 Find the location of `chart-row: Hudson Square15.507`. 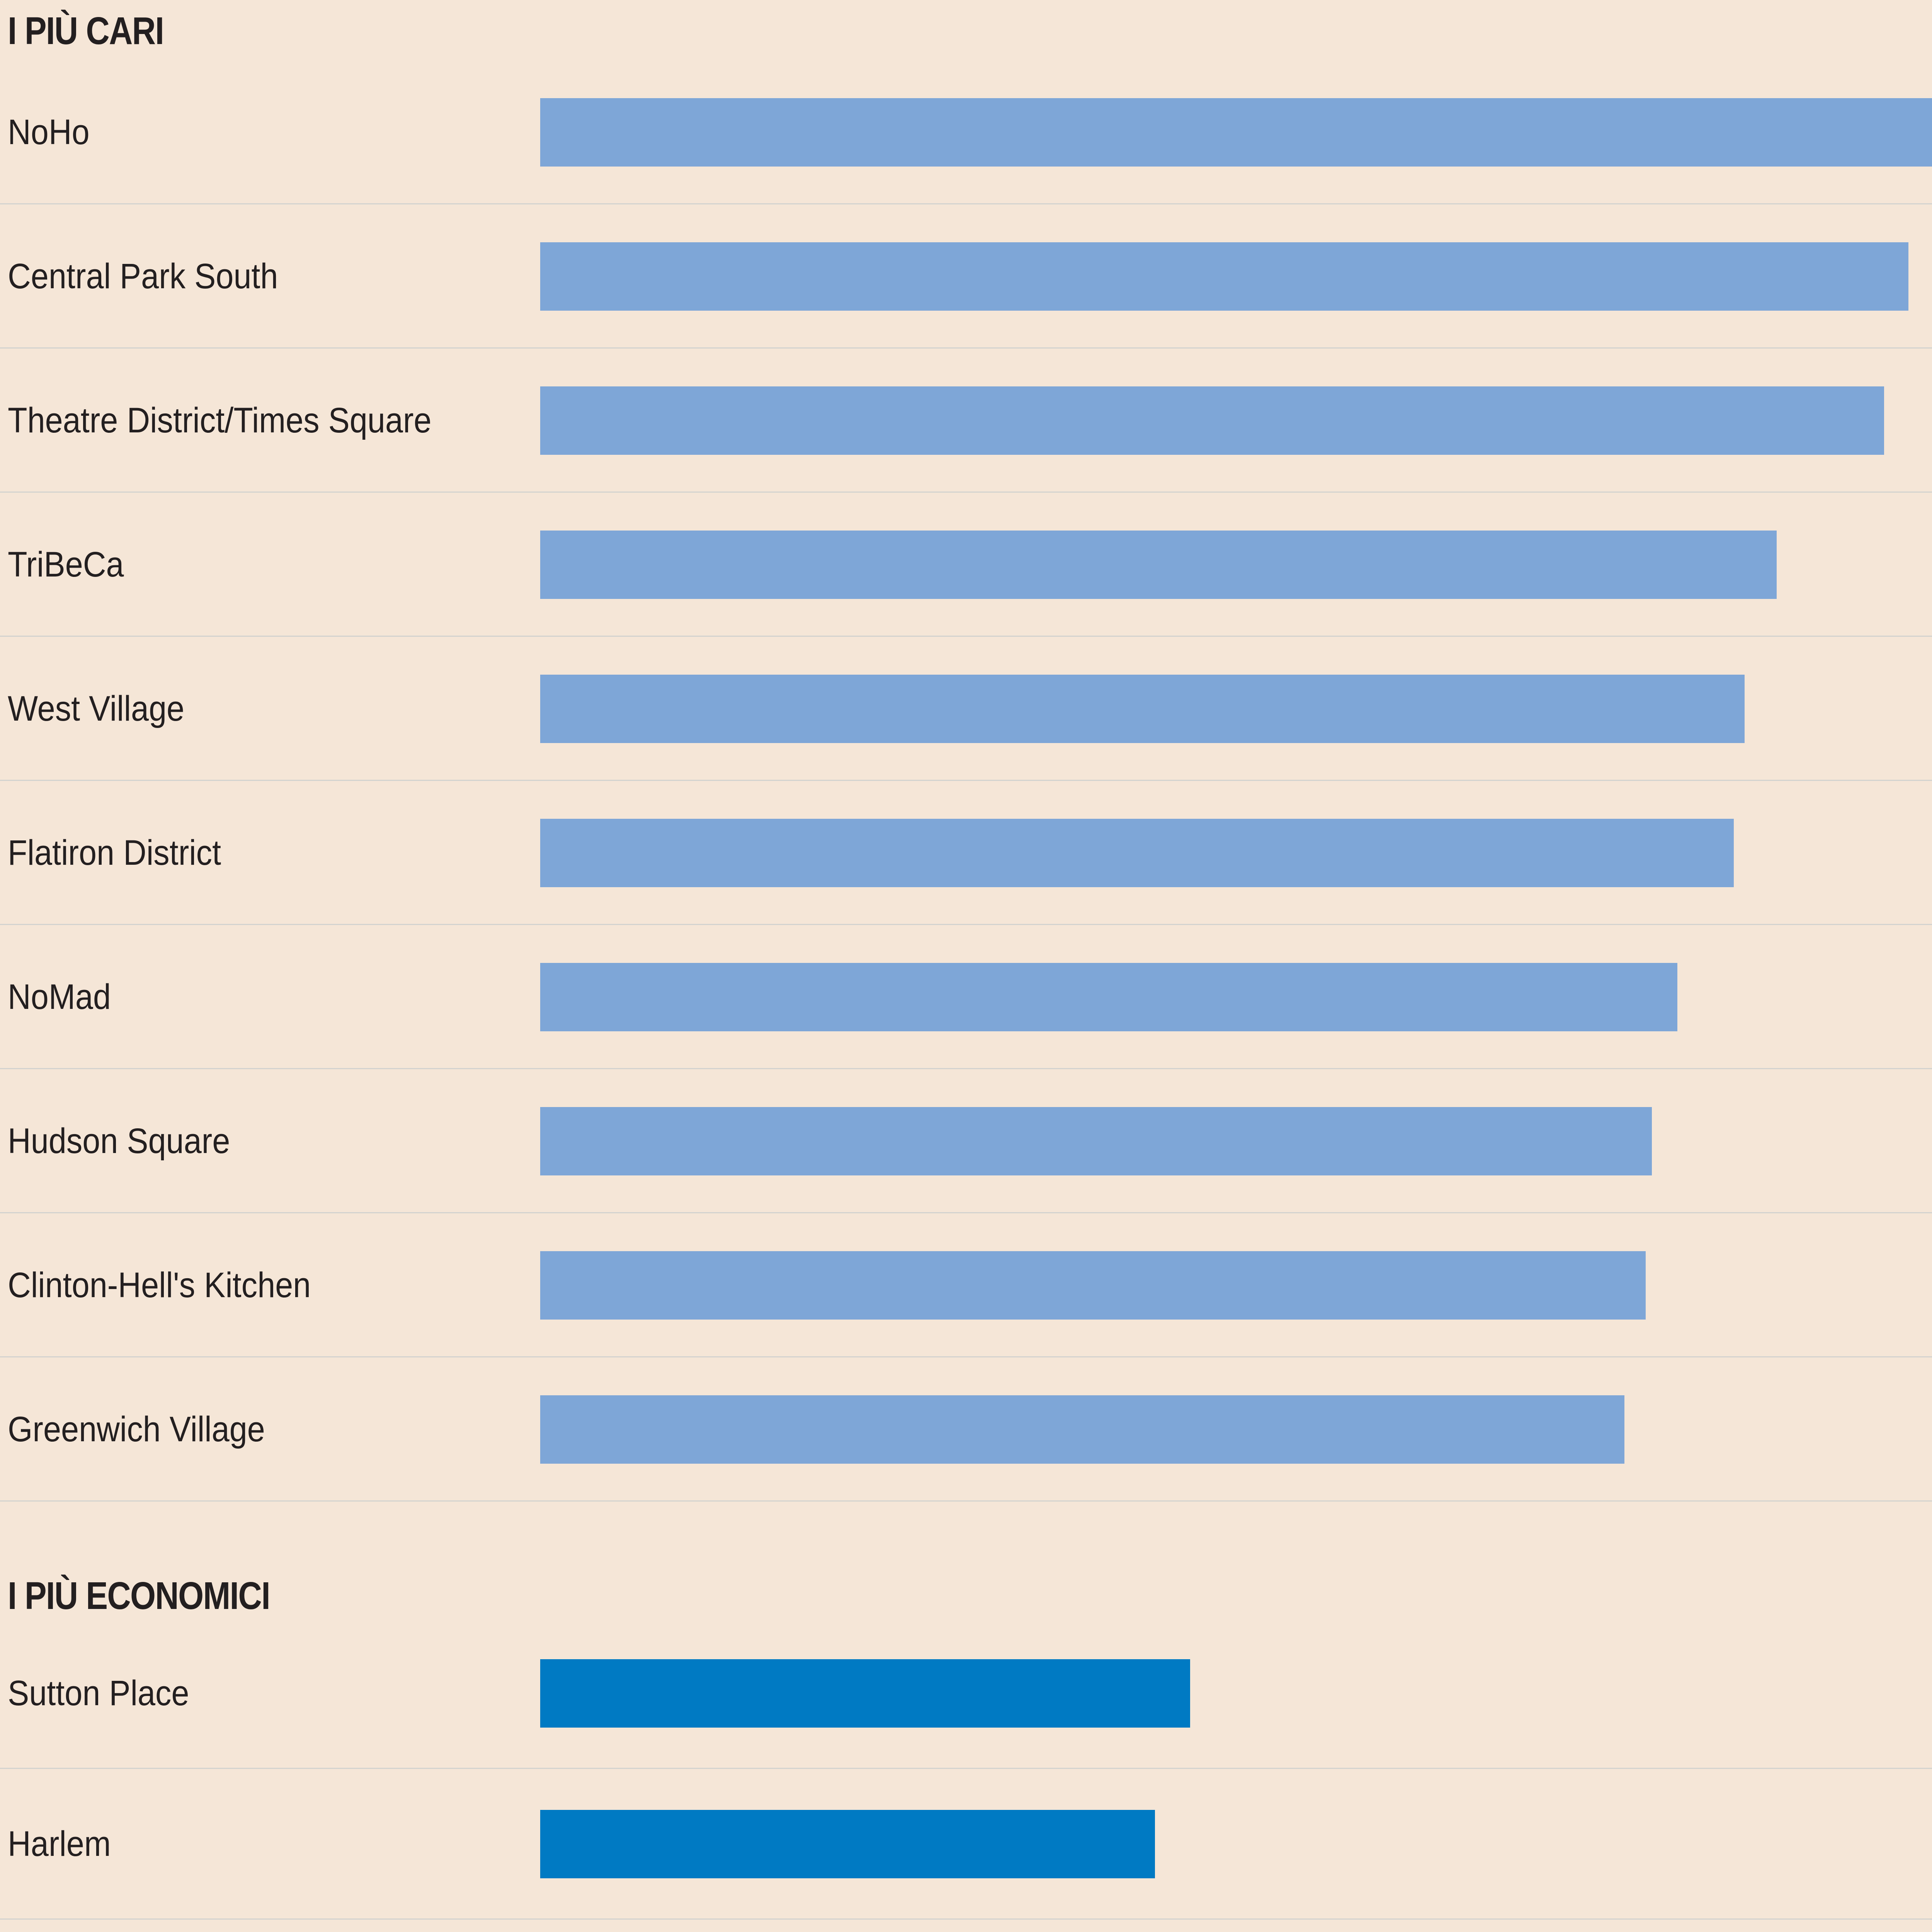

chart-row: Hudson Square15.507 is located at coordinates (966, 1141).